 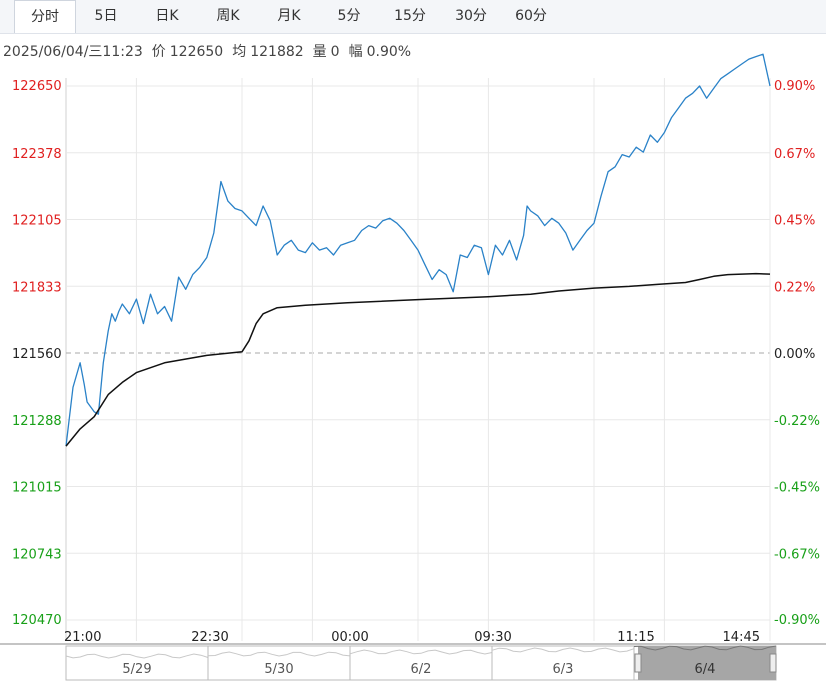 I want to click on y-tick-label-left: 121833, so click(x=37, y=287).